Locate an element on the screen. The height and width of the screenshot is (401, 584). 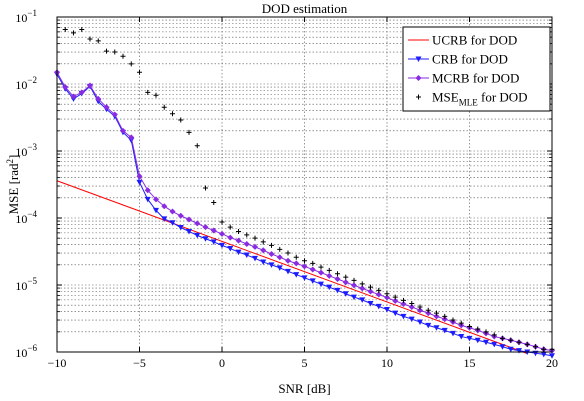
legend-item: UCRB for DOD is located at coordinates (462, 40).